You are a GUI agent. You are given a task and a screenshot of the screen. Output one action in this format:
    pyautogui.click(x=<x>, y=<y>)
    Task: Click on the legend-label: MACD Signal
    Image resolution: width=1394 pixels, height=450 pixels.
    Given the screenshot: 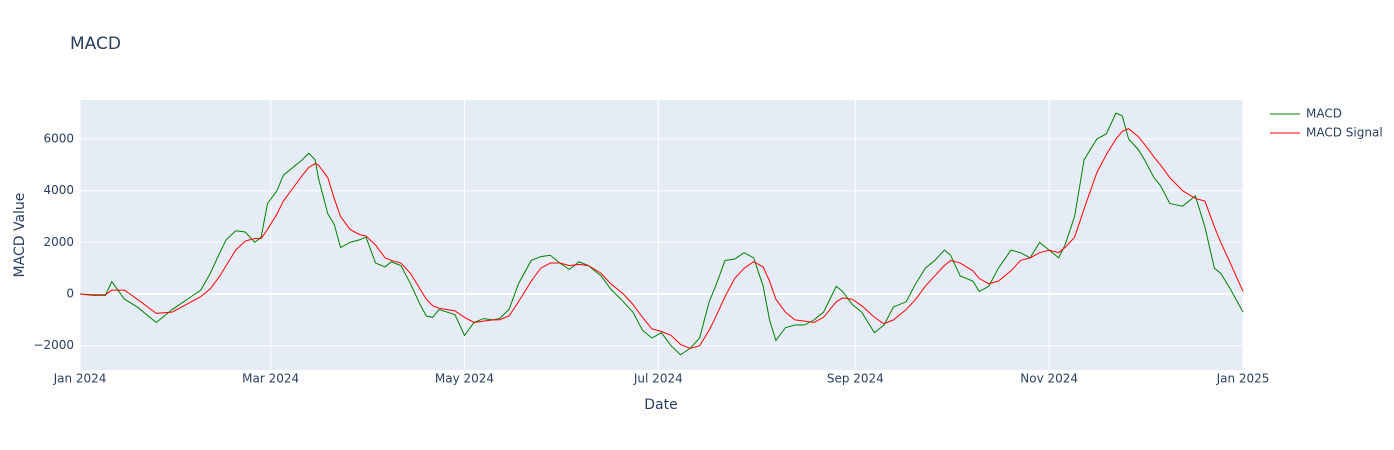 What is the action you would take?
    pyautogui.click(x=1344, y=133)
    